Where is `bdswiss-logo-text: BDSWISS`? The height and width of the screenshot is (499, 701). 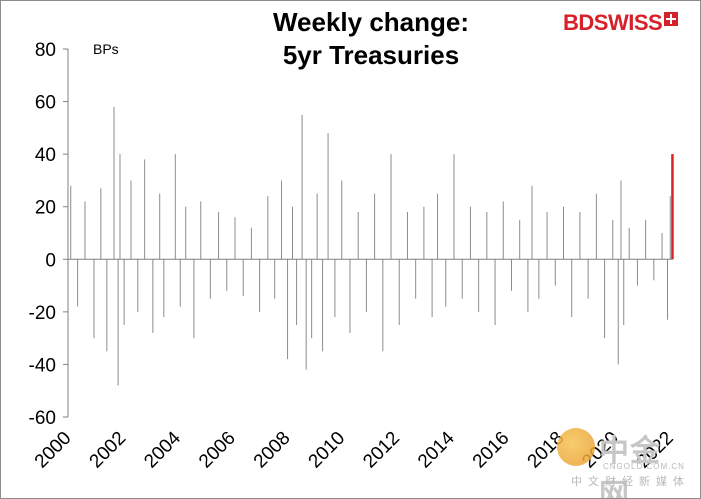
bdswiss-logo-text: BDSWISS is located at coordinates (613, 22).